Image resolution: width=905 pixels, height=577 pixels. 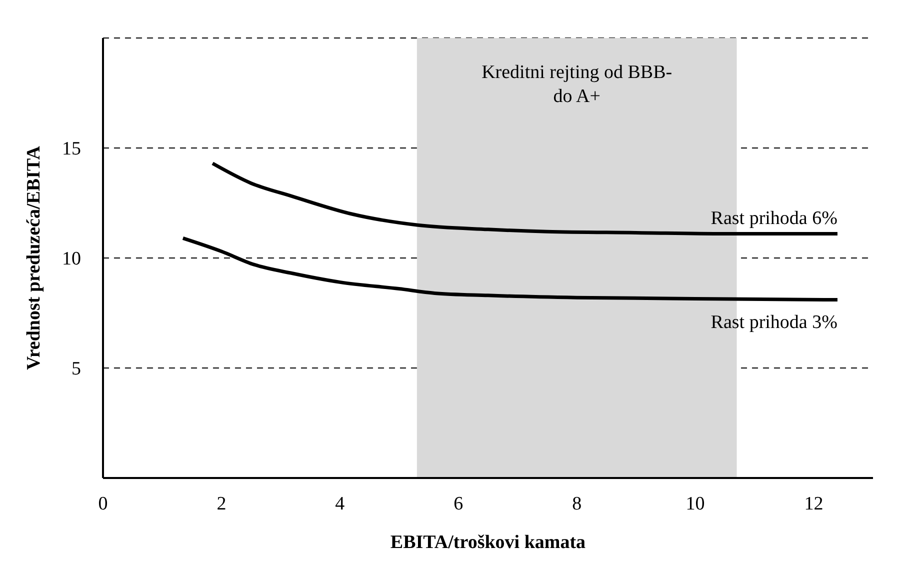 What do you see at coordinates (695, 503) in the screenshot?
I see `x-tick-label: 10` at bounding box center [695, 503].